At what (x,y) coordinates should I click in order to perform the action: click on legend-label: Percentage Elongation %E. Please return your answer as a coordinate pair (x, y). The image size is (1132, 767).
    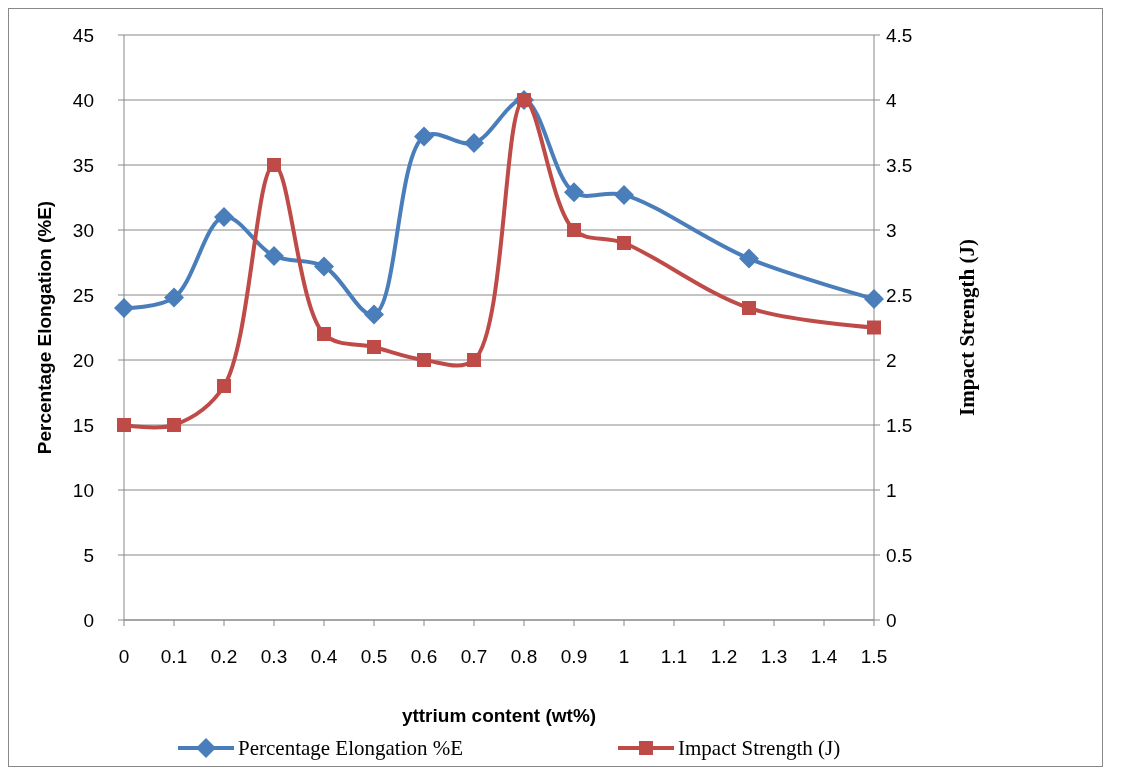
    Looking at the image, I should click on (351, 748).